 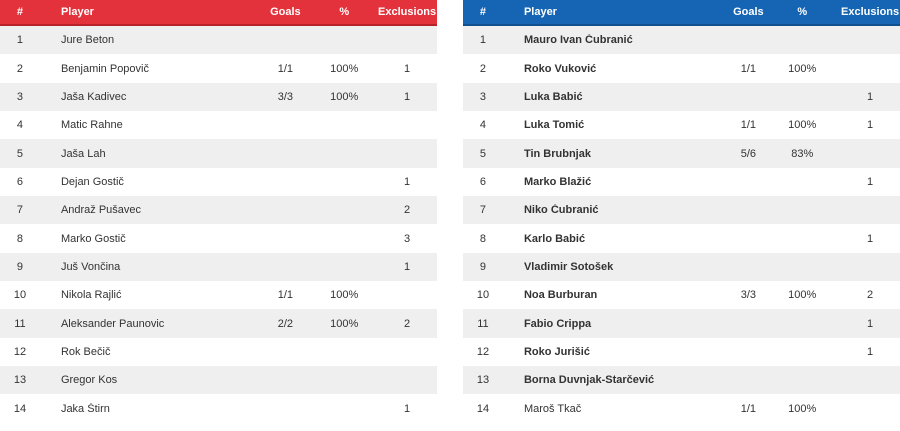 I want to click on player-name: Andraž Pušavec, so click(x=101, y=210).